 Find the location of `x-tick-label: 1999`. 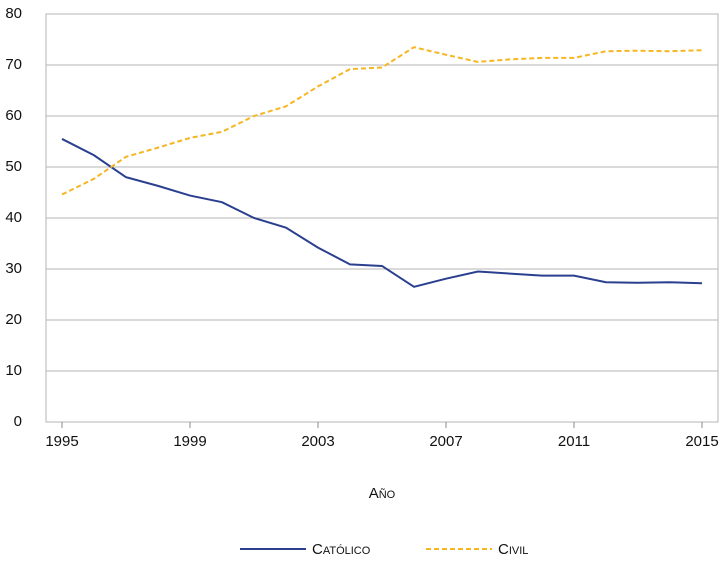

x-tick-label: 1999 is located at coordinates (189, 441).